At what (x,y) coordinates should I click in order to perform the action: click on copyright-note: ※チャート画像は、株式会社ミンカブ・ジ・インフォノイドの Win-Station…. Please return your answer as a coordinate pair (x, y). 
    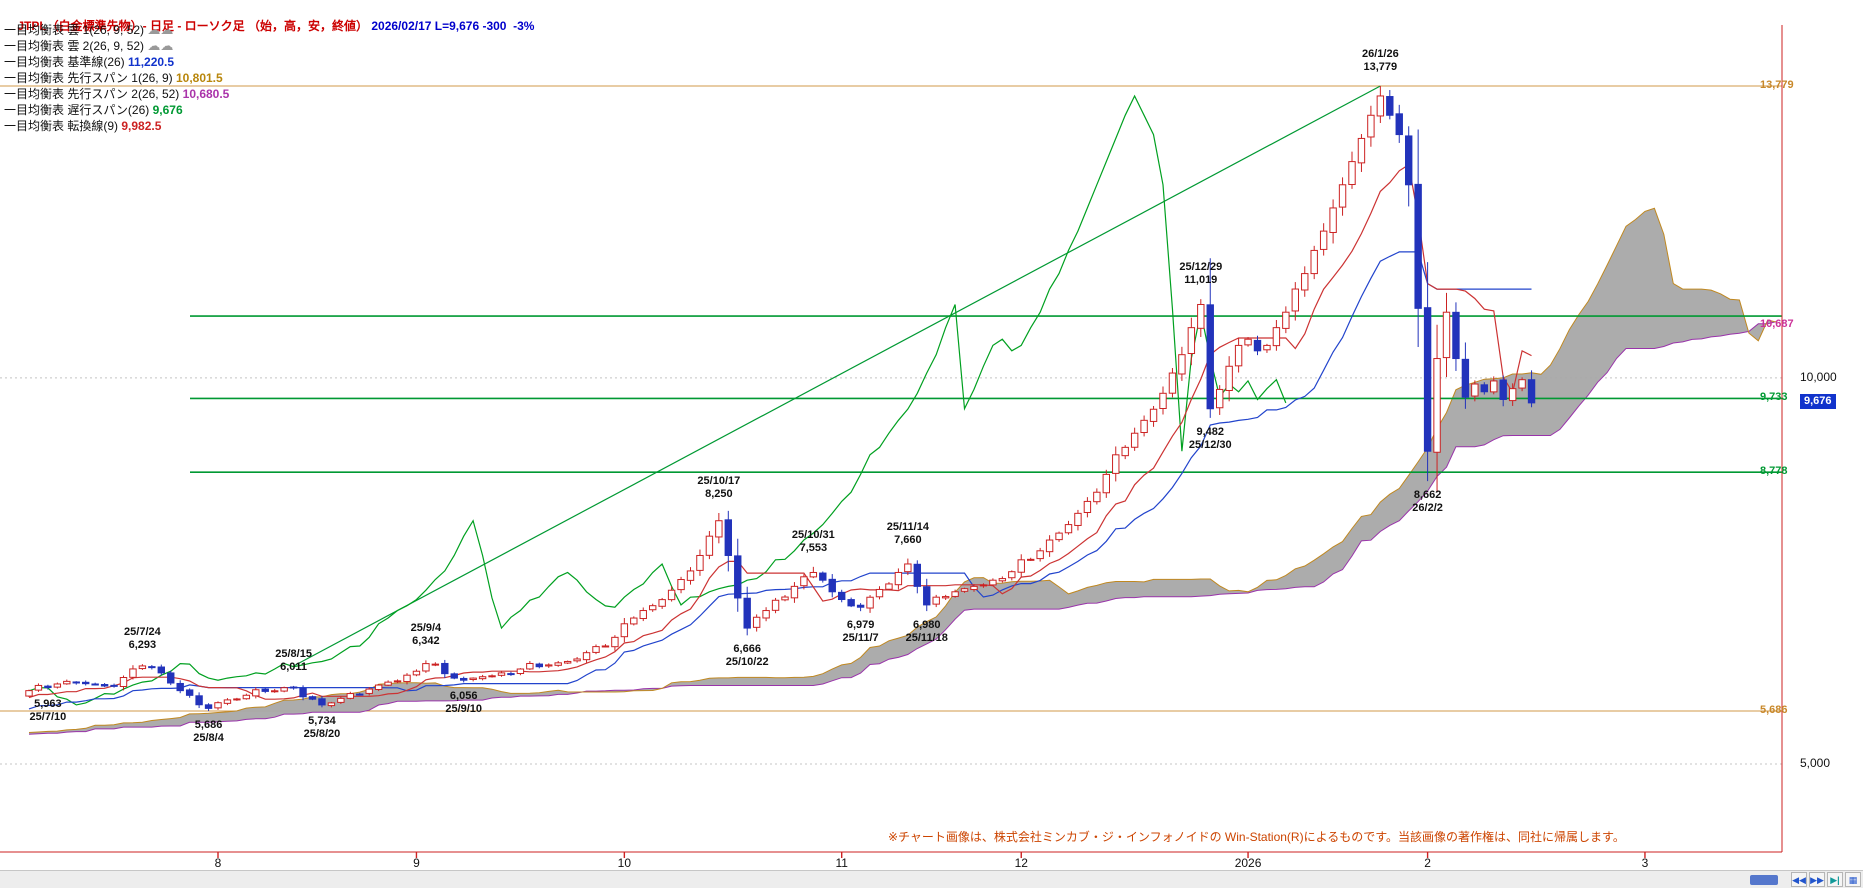
    Looking at the image, I should click on (1256, 837).